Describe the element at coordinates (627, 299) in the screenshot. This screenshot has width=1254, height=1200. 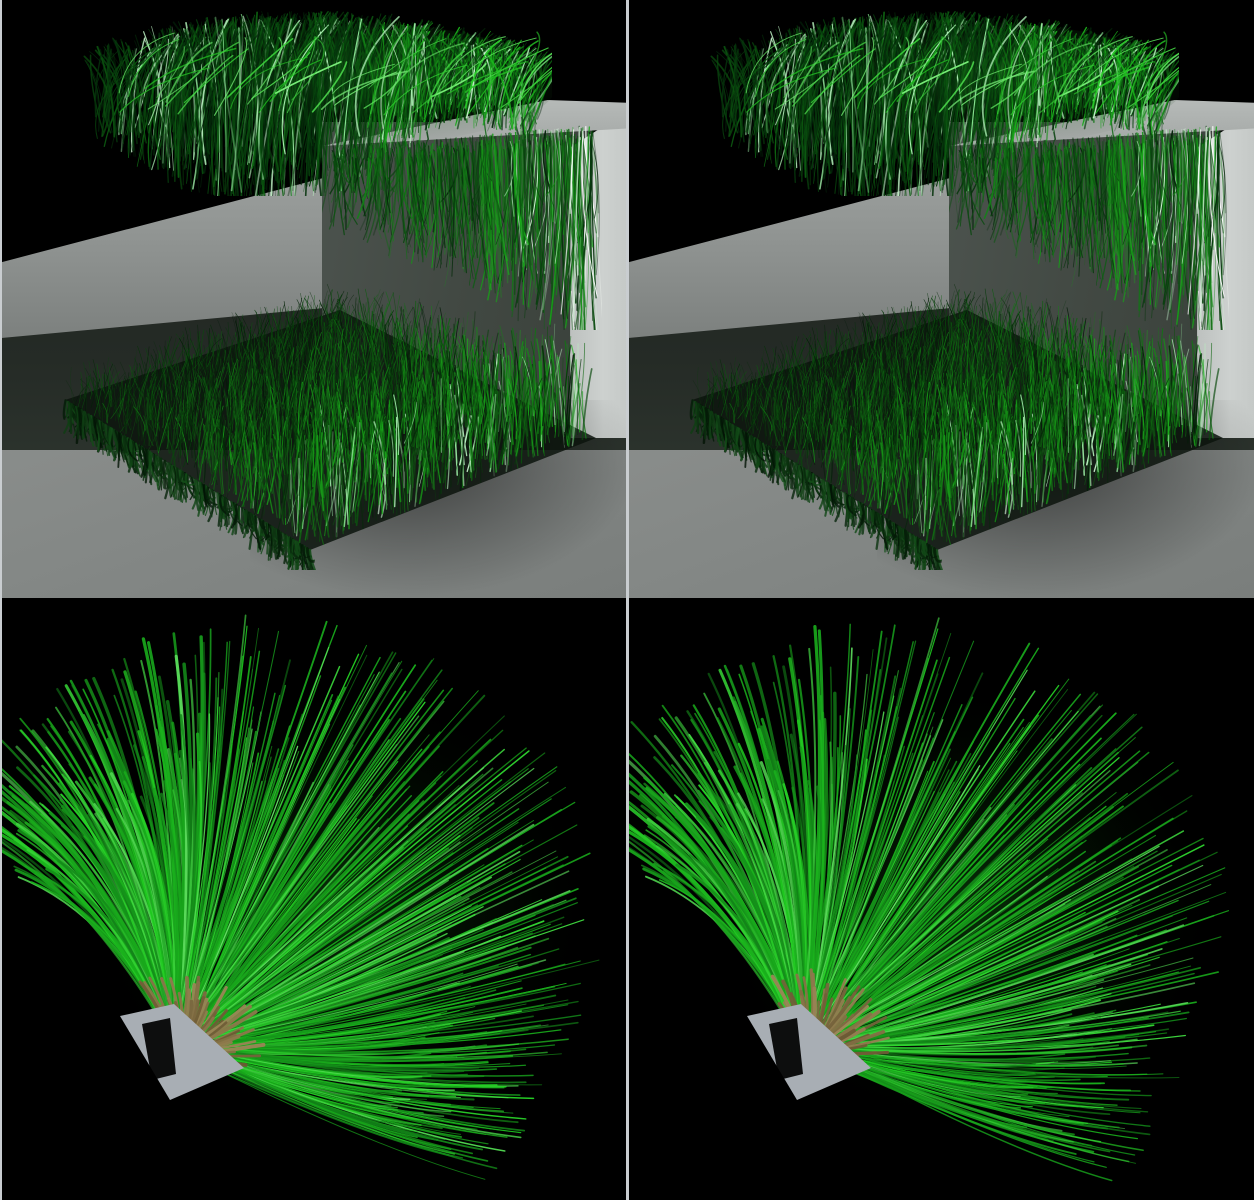
I see `divider-vertical-top` at that location.